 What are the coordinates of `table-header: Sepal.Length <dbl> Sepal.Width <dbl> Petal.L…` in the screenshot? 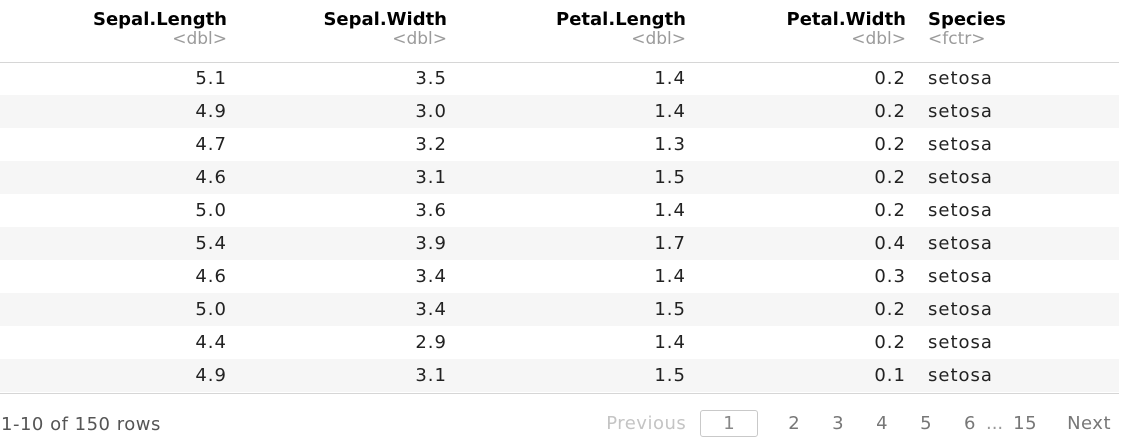 It's located at (559, 31).